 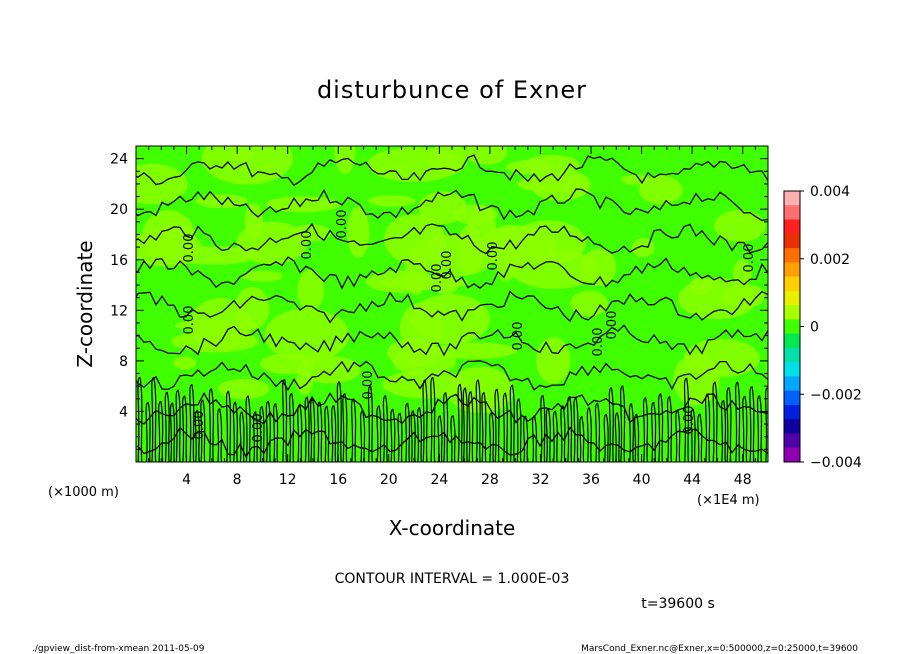 I want to click on contour-interval: CONTOUR INTERVAL = 1.000E-03, so click(x=452, y=579).